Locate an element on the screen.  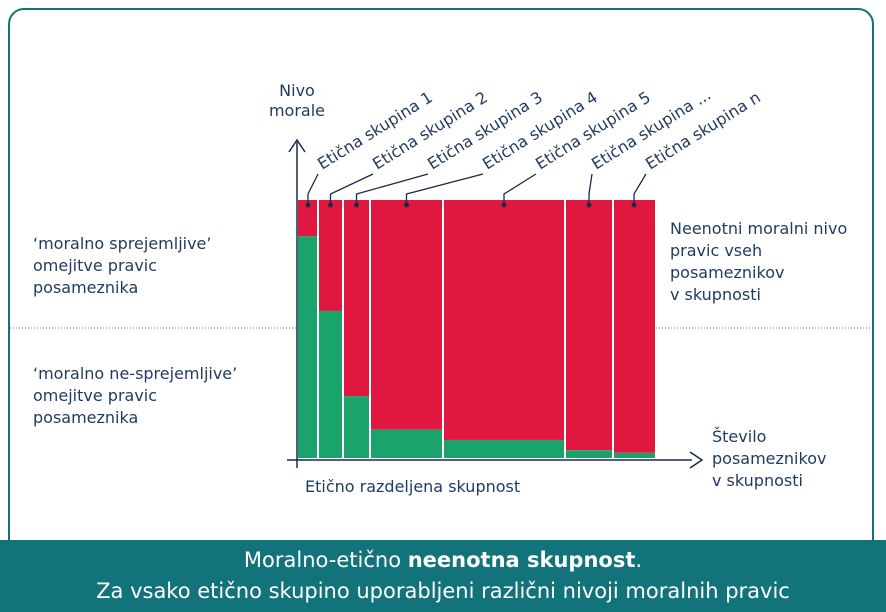
annotation: ‘moralno sprejemljive’ is located at coordinates (122, 243).